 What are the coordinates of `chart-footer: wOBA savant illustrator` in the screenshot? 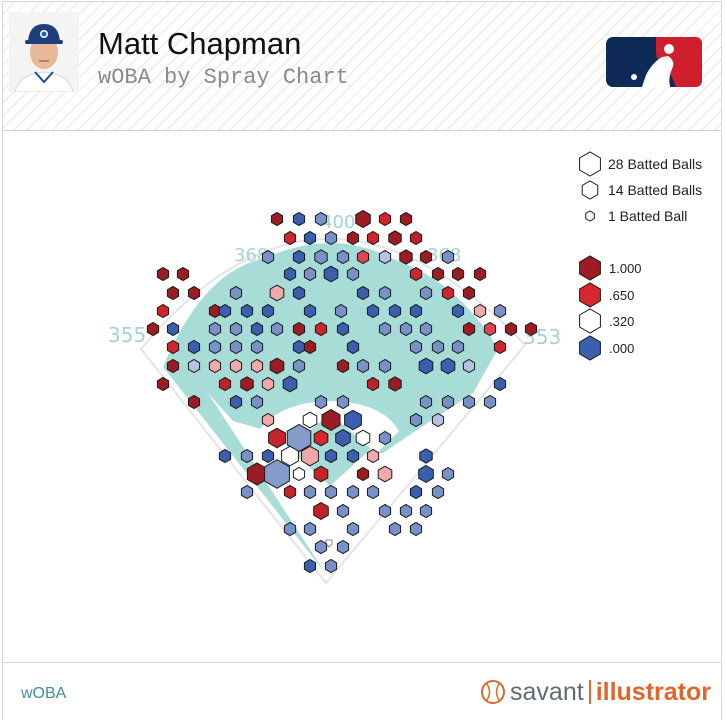 It's located at (362, 691).